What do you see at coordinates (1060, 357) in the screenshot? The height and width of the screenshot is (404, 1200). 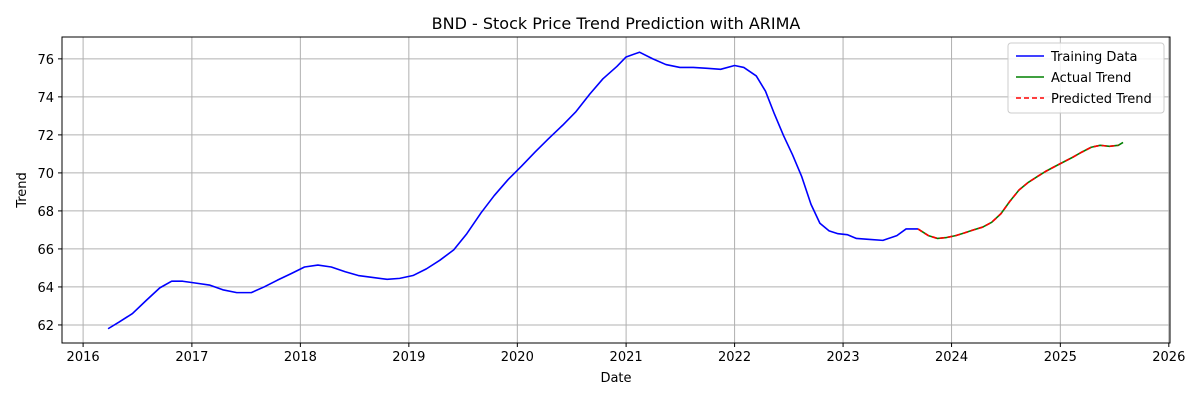 I see `x-tick-label: 2025` at bounding box center [1060, 357].